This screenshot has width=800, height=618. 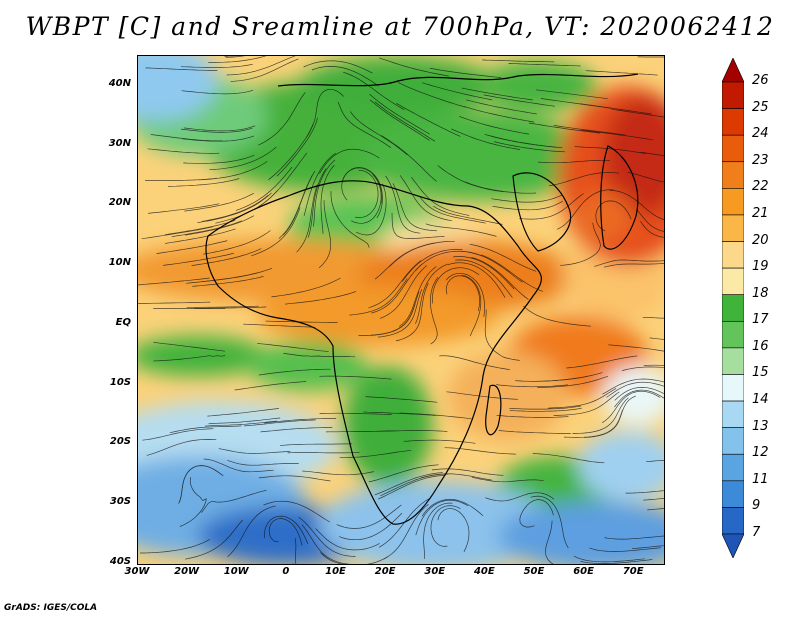 I want to click on colorbar-tick-label: 19, so click(x=760, y=267).